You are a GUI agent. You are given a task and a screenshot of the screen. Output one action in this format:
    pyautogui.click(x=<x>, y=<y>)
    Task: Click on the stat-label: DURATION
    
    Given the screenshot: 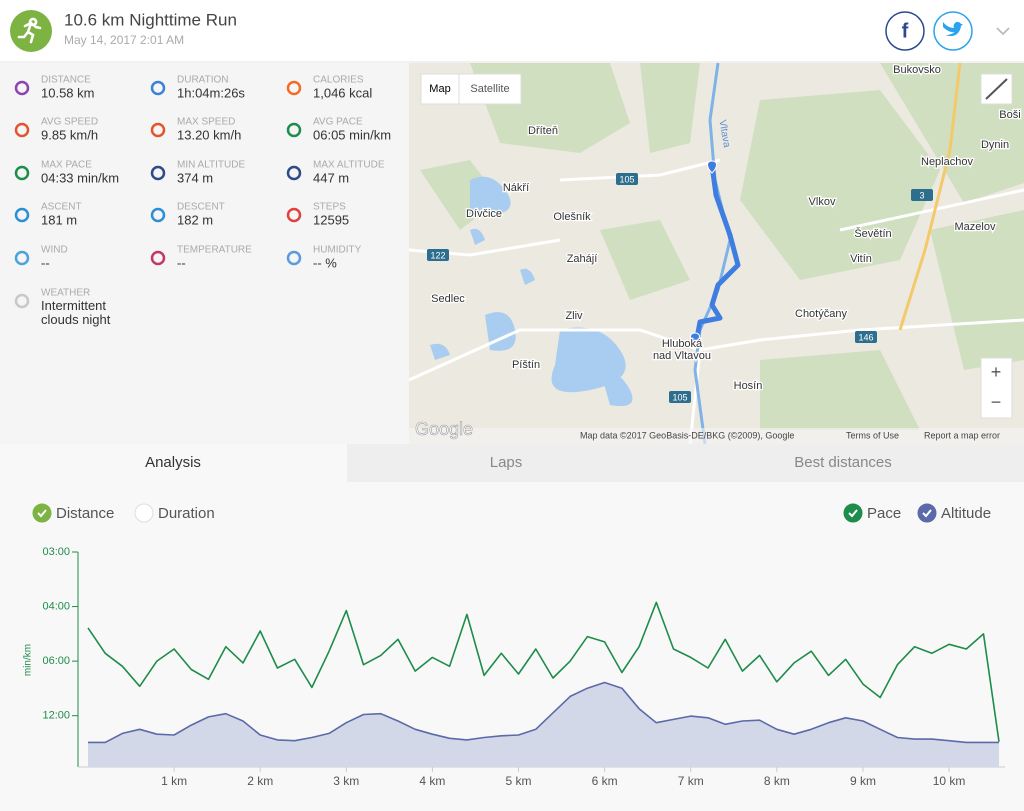 What is the action you would take?
    pyautogui.click(x=202, y=80)
    